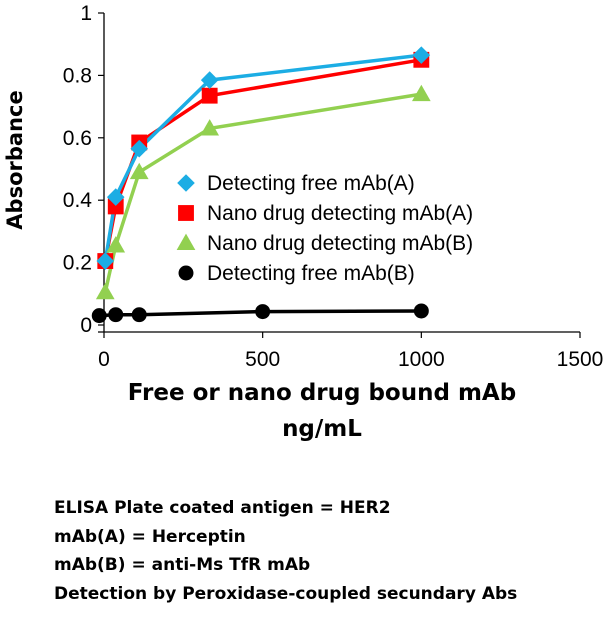 Image resolution: width=609 pixels, height=617 pixels. What do you see at coordinates (77, 75) in the screenshot?
I see `y-tick-label: 0.8` at bounding box center [77, 75].